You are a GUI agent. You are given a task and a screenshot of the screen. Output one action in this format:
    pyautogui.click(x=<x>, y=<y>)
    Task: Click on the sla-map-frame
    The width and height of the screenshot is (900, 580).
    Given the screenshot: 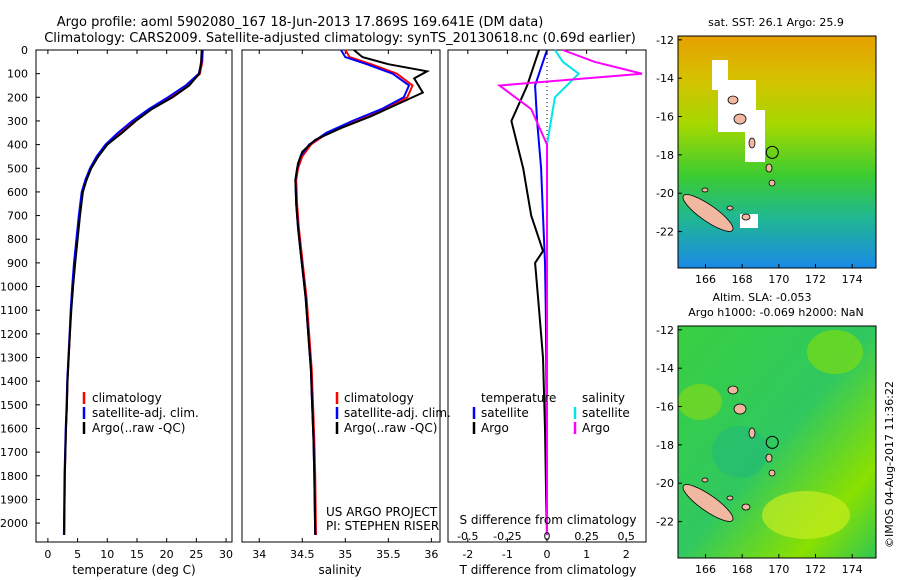 What is the action you would take?
    pyautogui.click(x=777, y=442)
    